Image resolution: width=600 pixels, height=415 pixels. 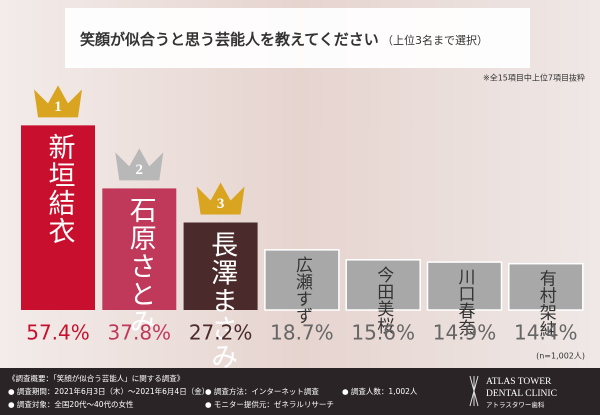 What do you see at coordinates (380, 391) in the screenshot?
I see `footer-item: ● 調査人数：1,002人` at bounding box center [380, 391].